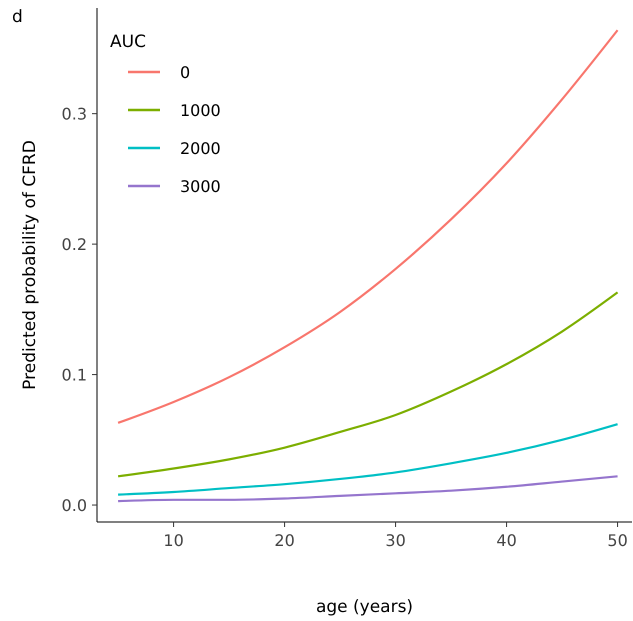 This screenshot has height=621, width=633. Describe the element at coordinates (200, 148) in the screenshot. I see `legend-label: 2000` at that location.